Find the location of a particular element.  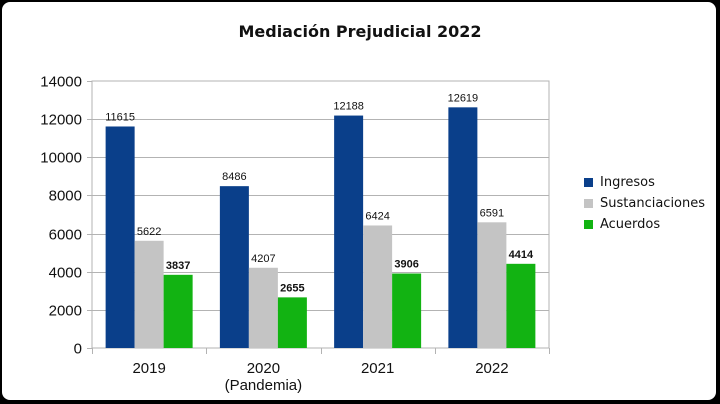

y-tick-label: 0 is located at coordinates (78, 349).